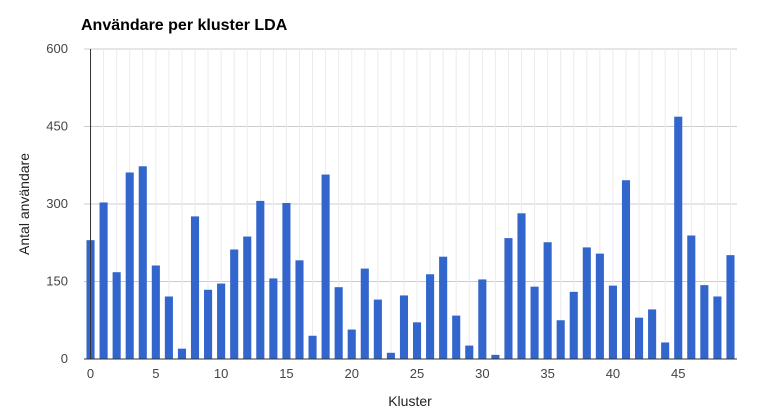  I want to click on y-tick-label: 450, so click(57, 126).